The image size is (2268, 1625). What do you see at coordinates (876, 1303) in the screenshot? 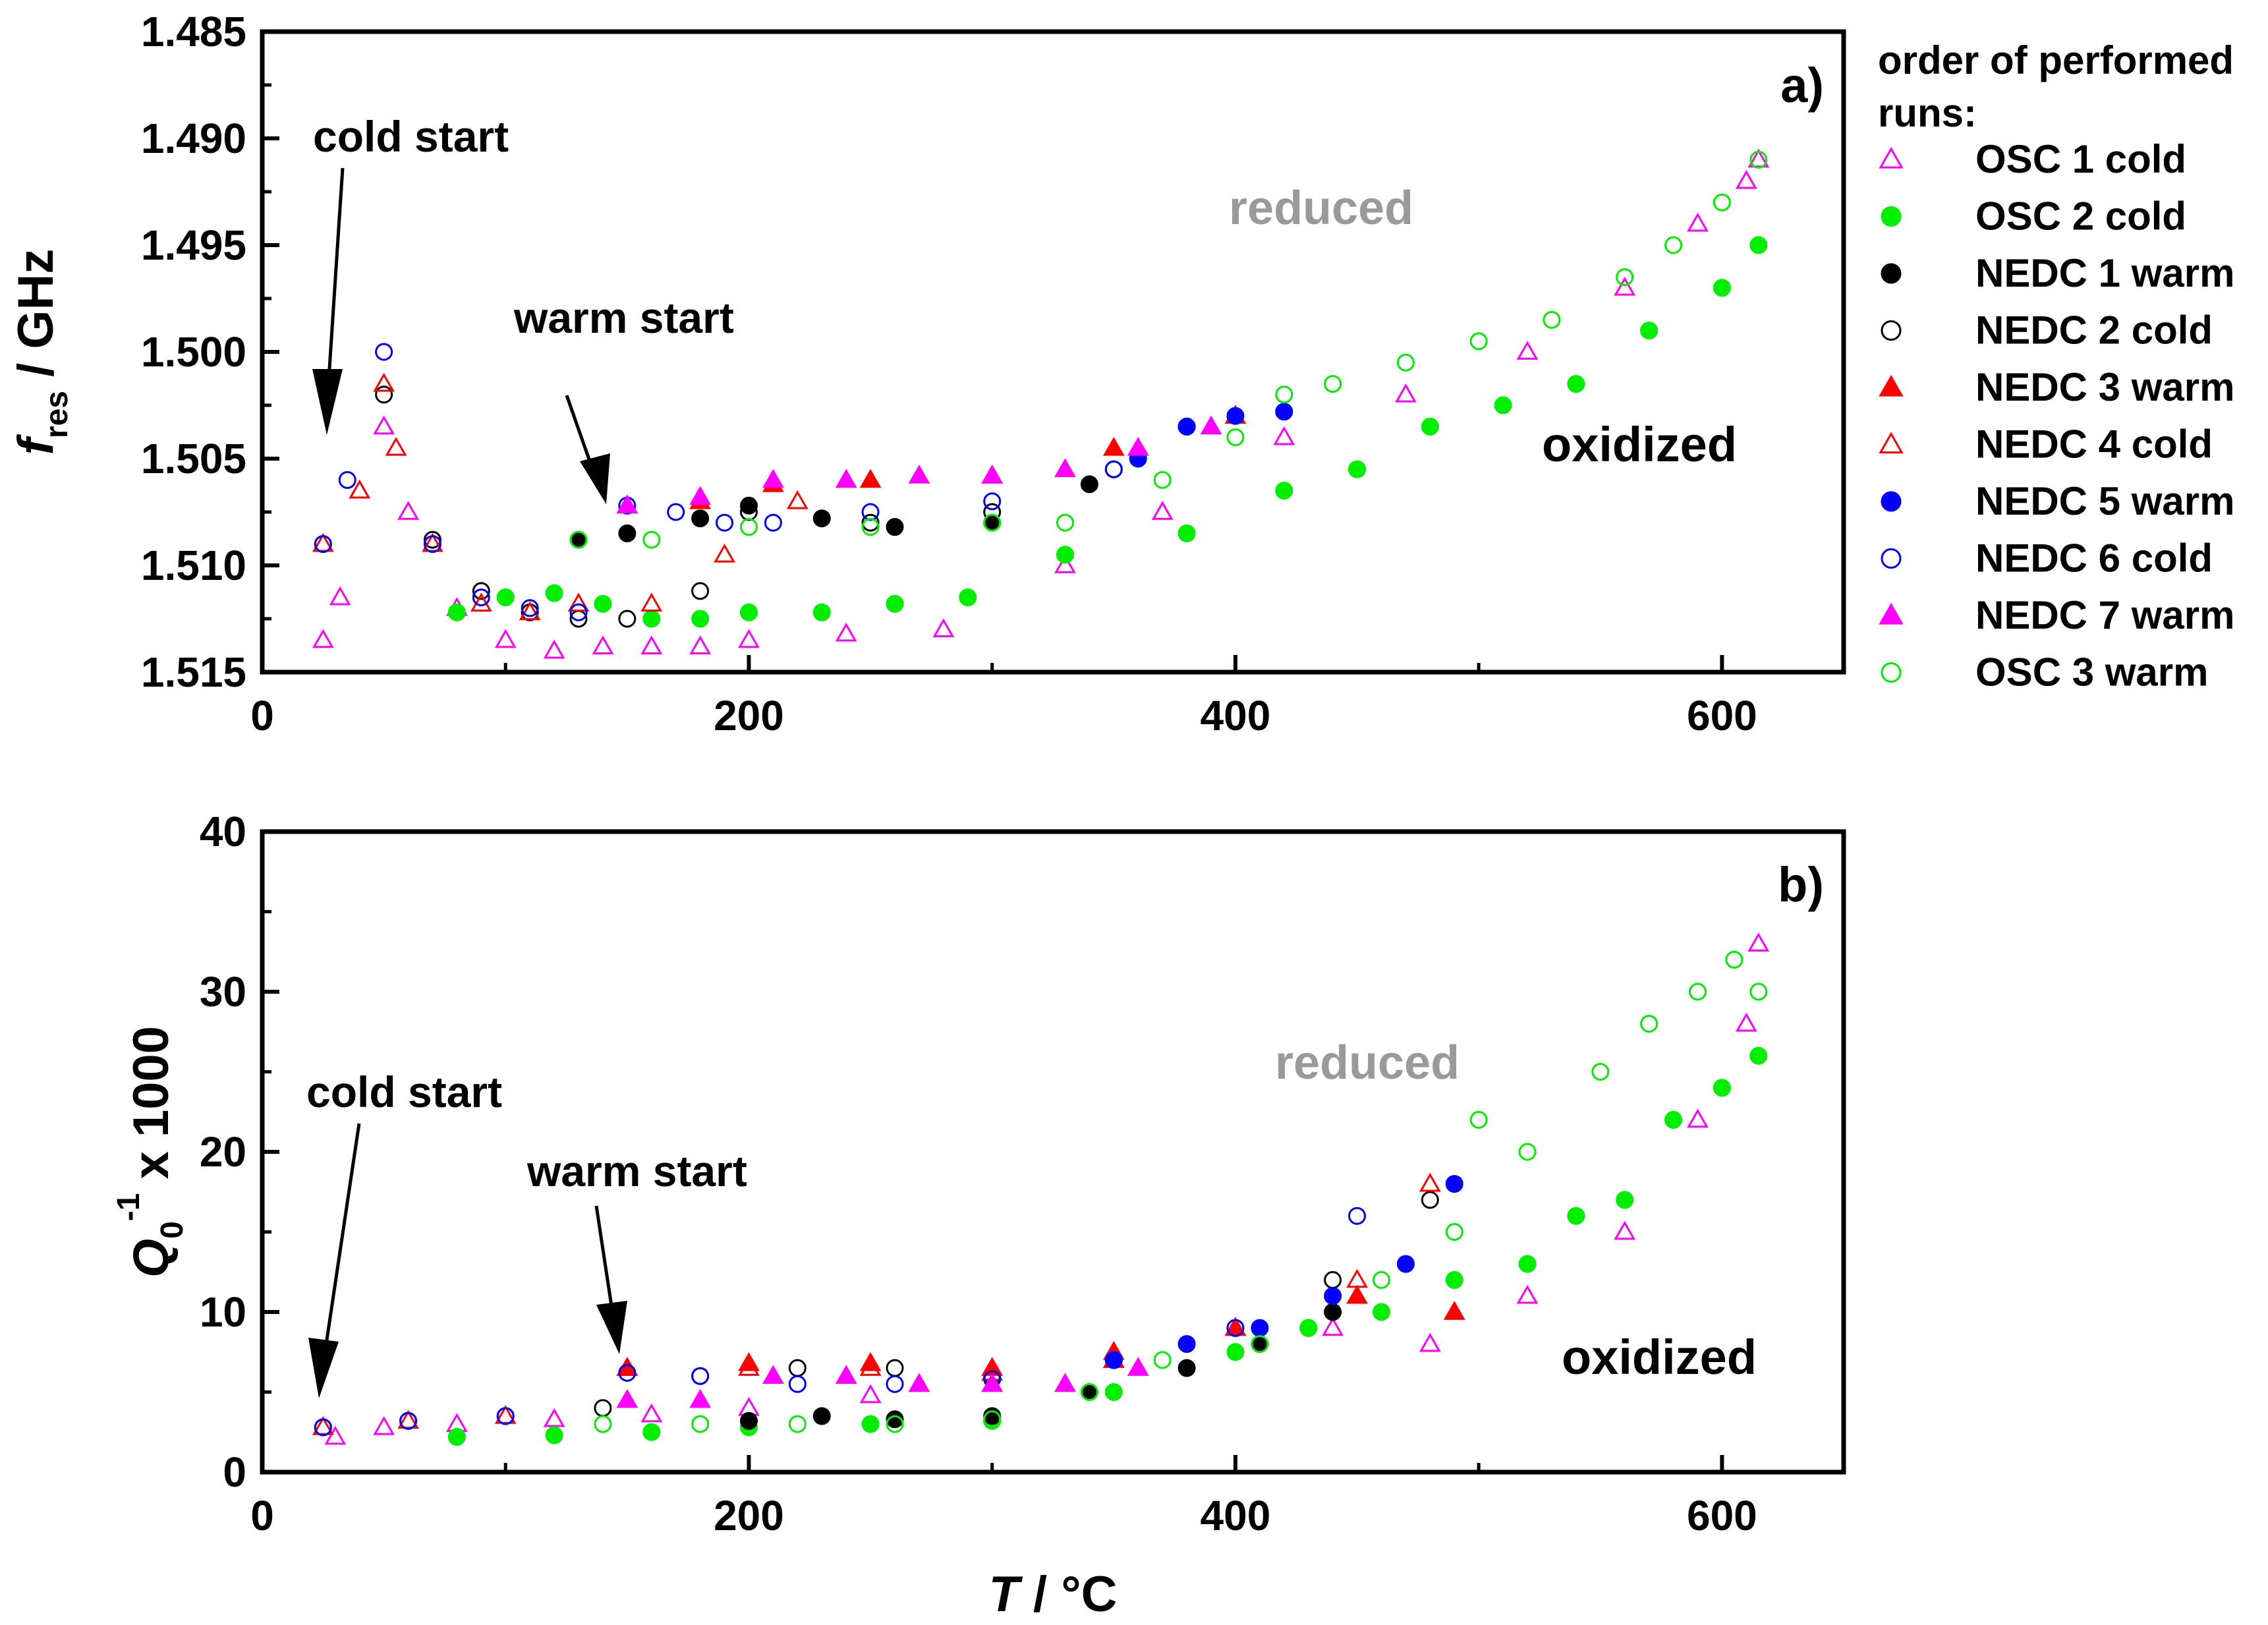
I see `panel-b-series-nedc-4-cold` at bounding box center [876, 1303].